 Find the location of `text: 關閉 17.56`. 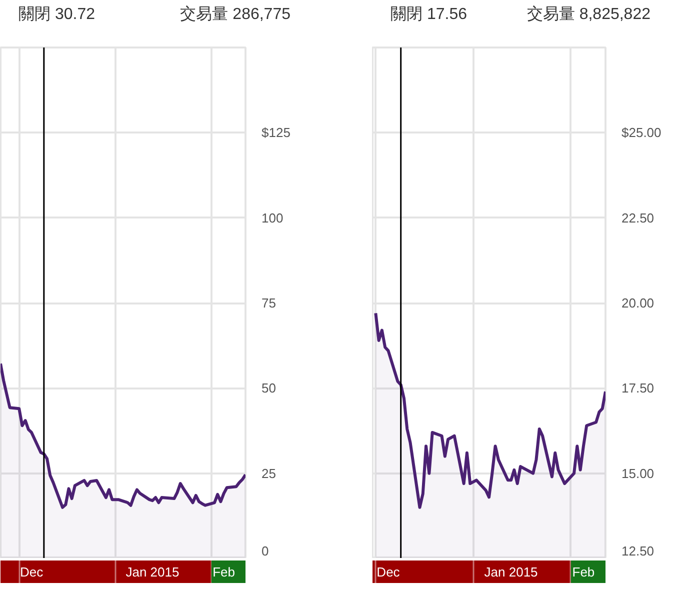

text: 關閉 17.56 is located at coordinates (429, 14).